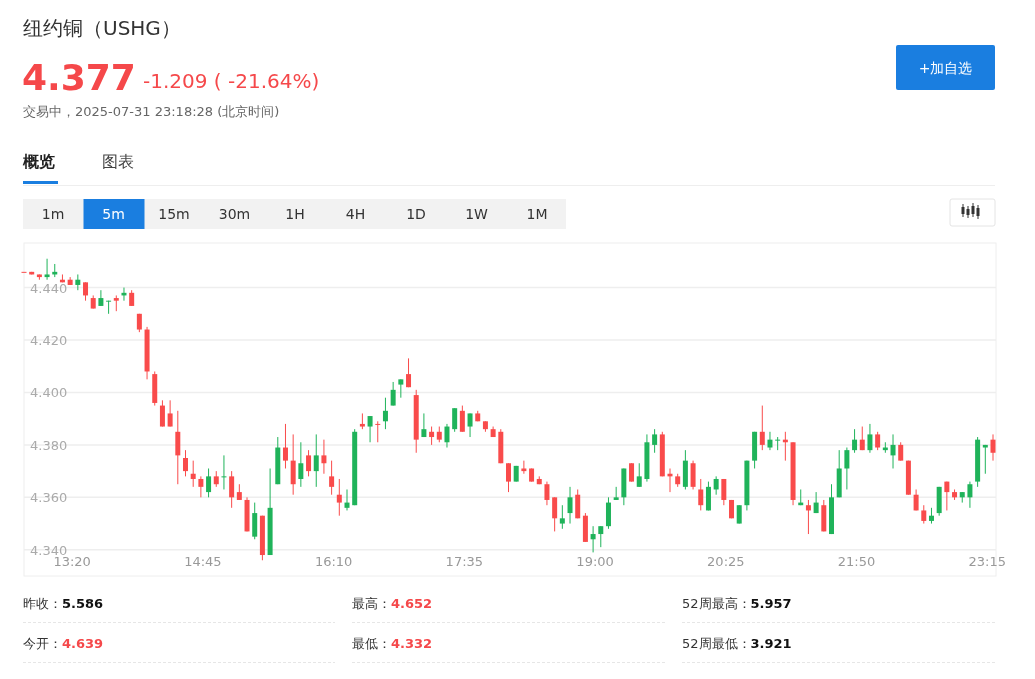 This screenshot has height=679, width=1035. I want to click on text: 52周最高：, so click(716, 603).